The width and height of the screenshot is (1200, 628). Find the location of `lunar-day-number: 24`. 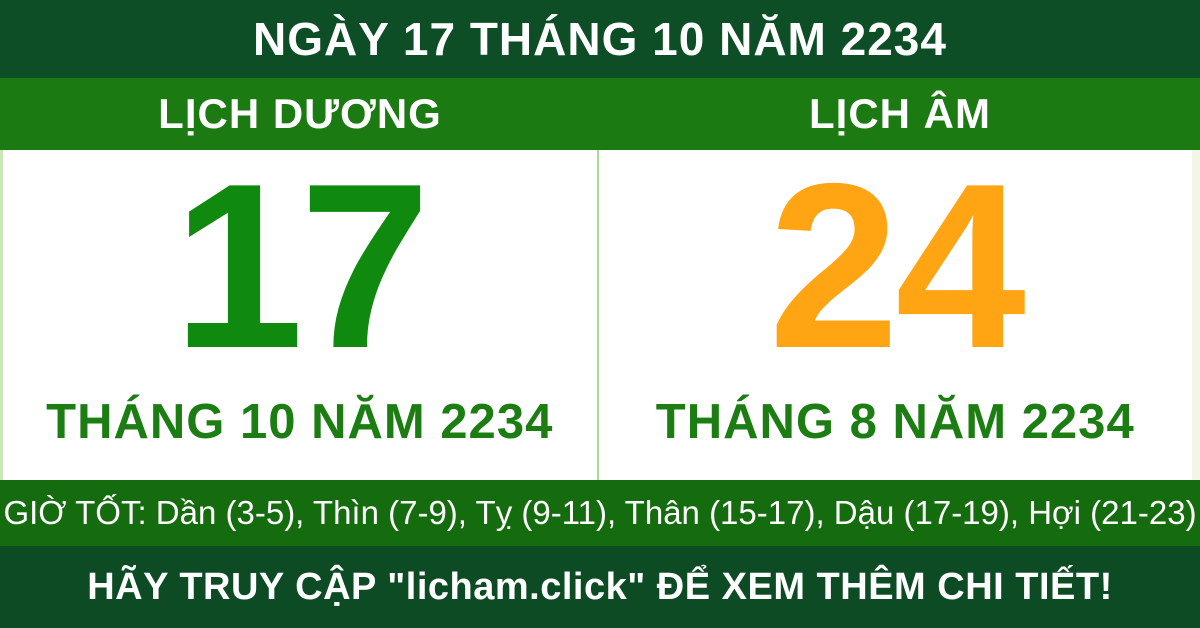

lunar-day-number: 24 is located at coordinates (897, 265).